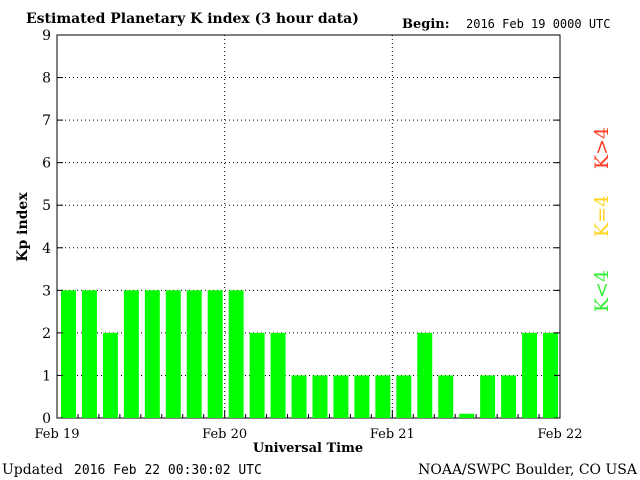 Image resolution: width=640 pixels, height=480 pixels. Describe the element at coordinates (392, 434) in the screenshot. I see `x-tick-label: Feb 21` at that location.